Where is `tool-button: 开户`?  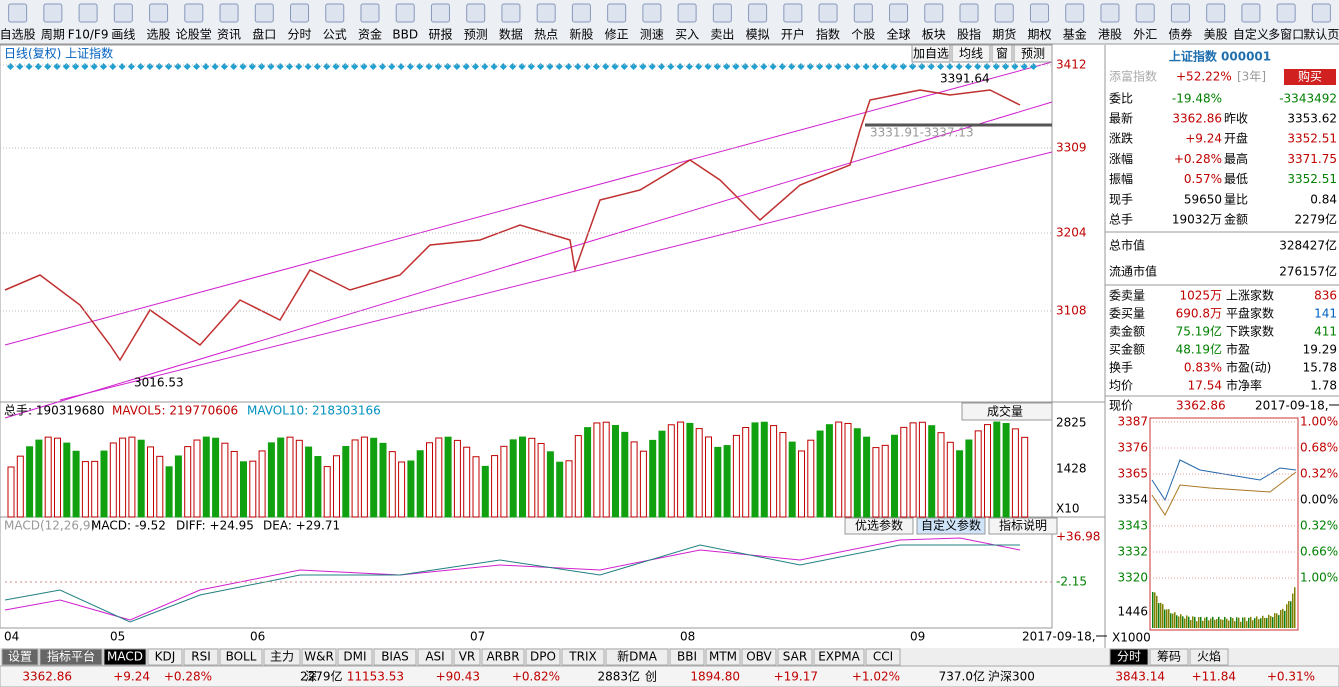 tool-button: 开户 is located at coordinates (793, 34).